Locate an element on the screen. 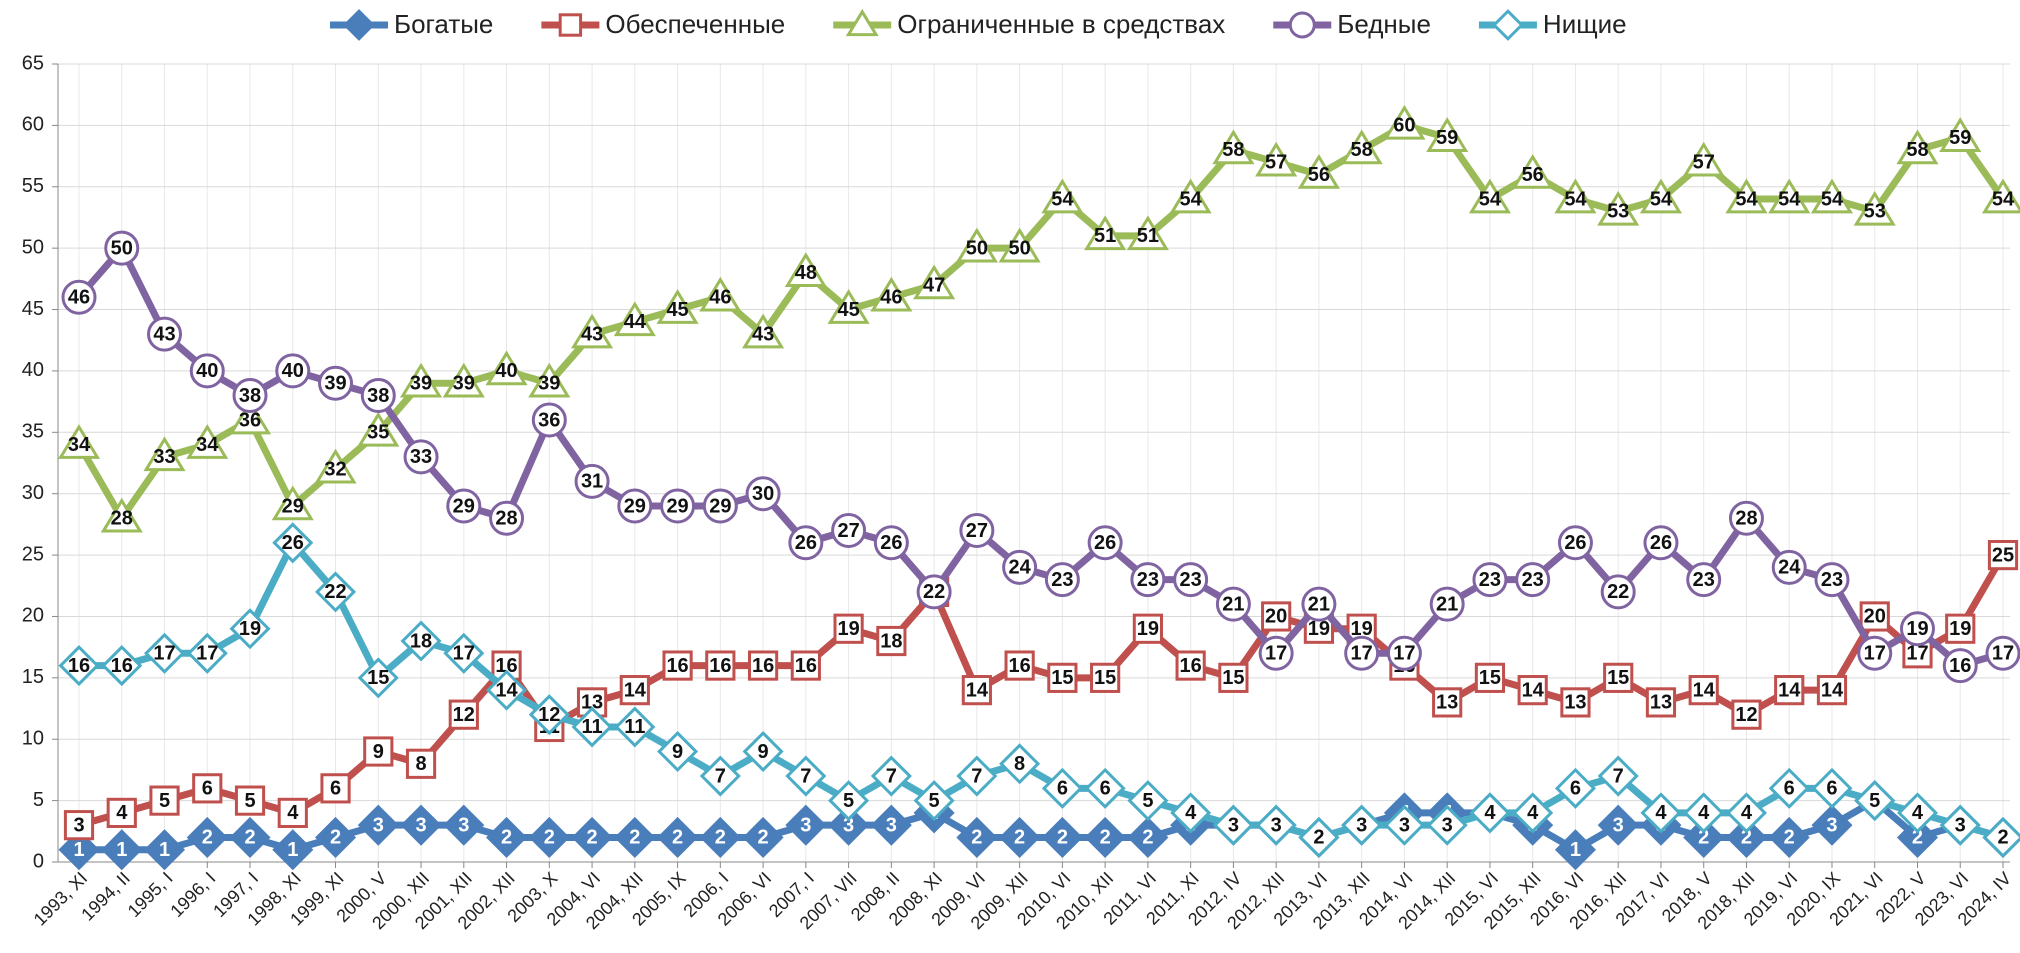 Image resolution: width=2020 pixels, height=953 pixels. y-tick-label: 5 is located at coordinates (38, 800).